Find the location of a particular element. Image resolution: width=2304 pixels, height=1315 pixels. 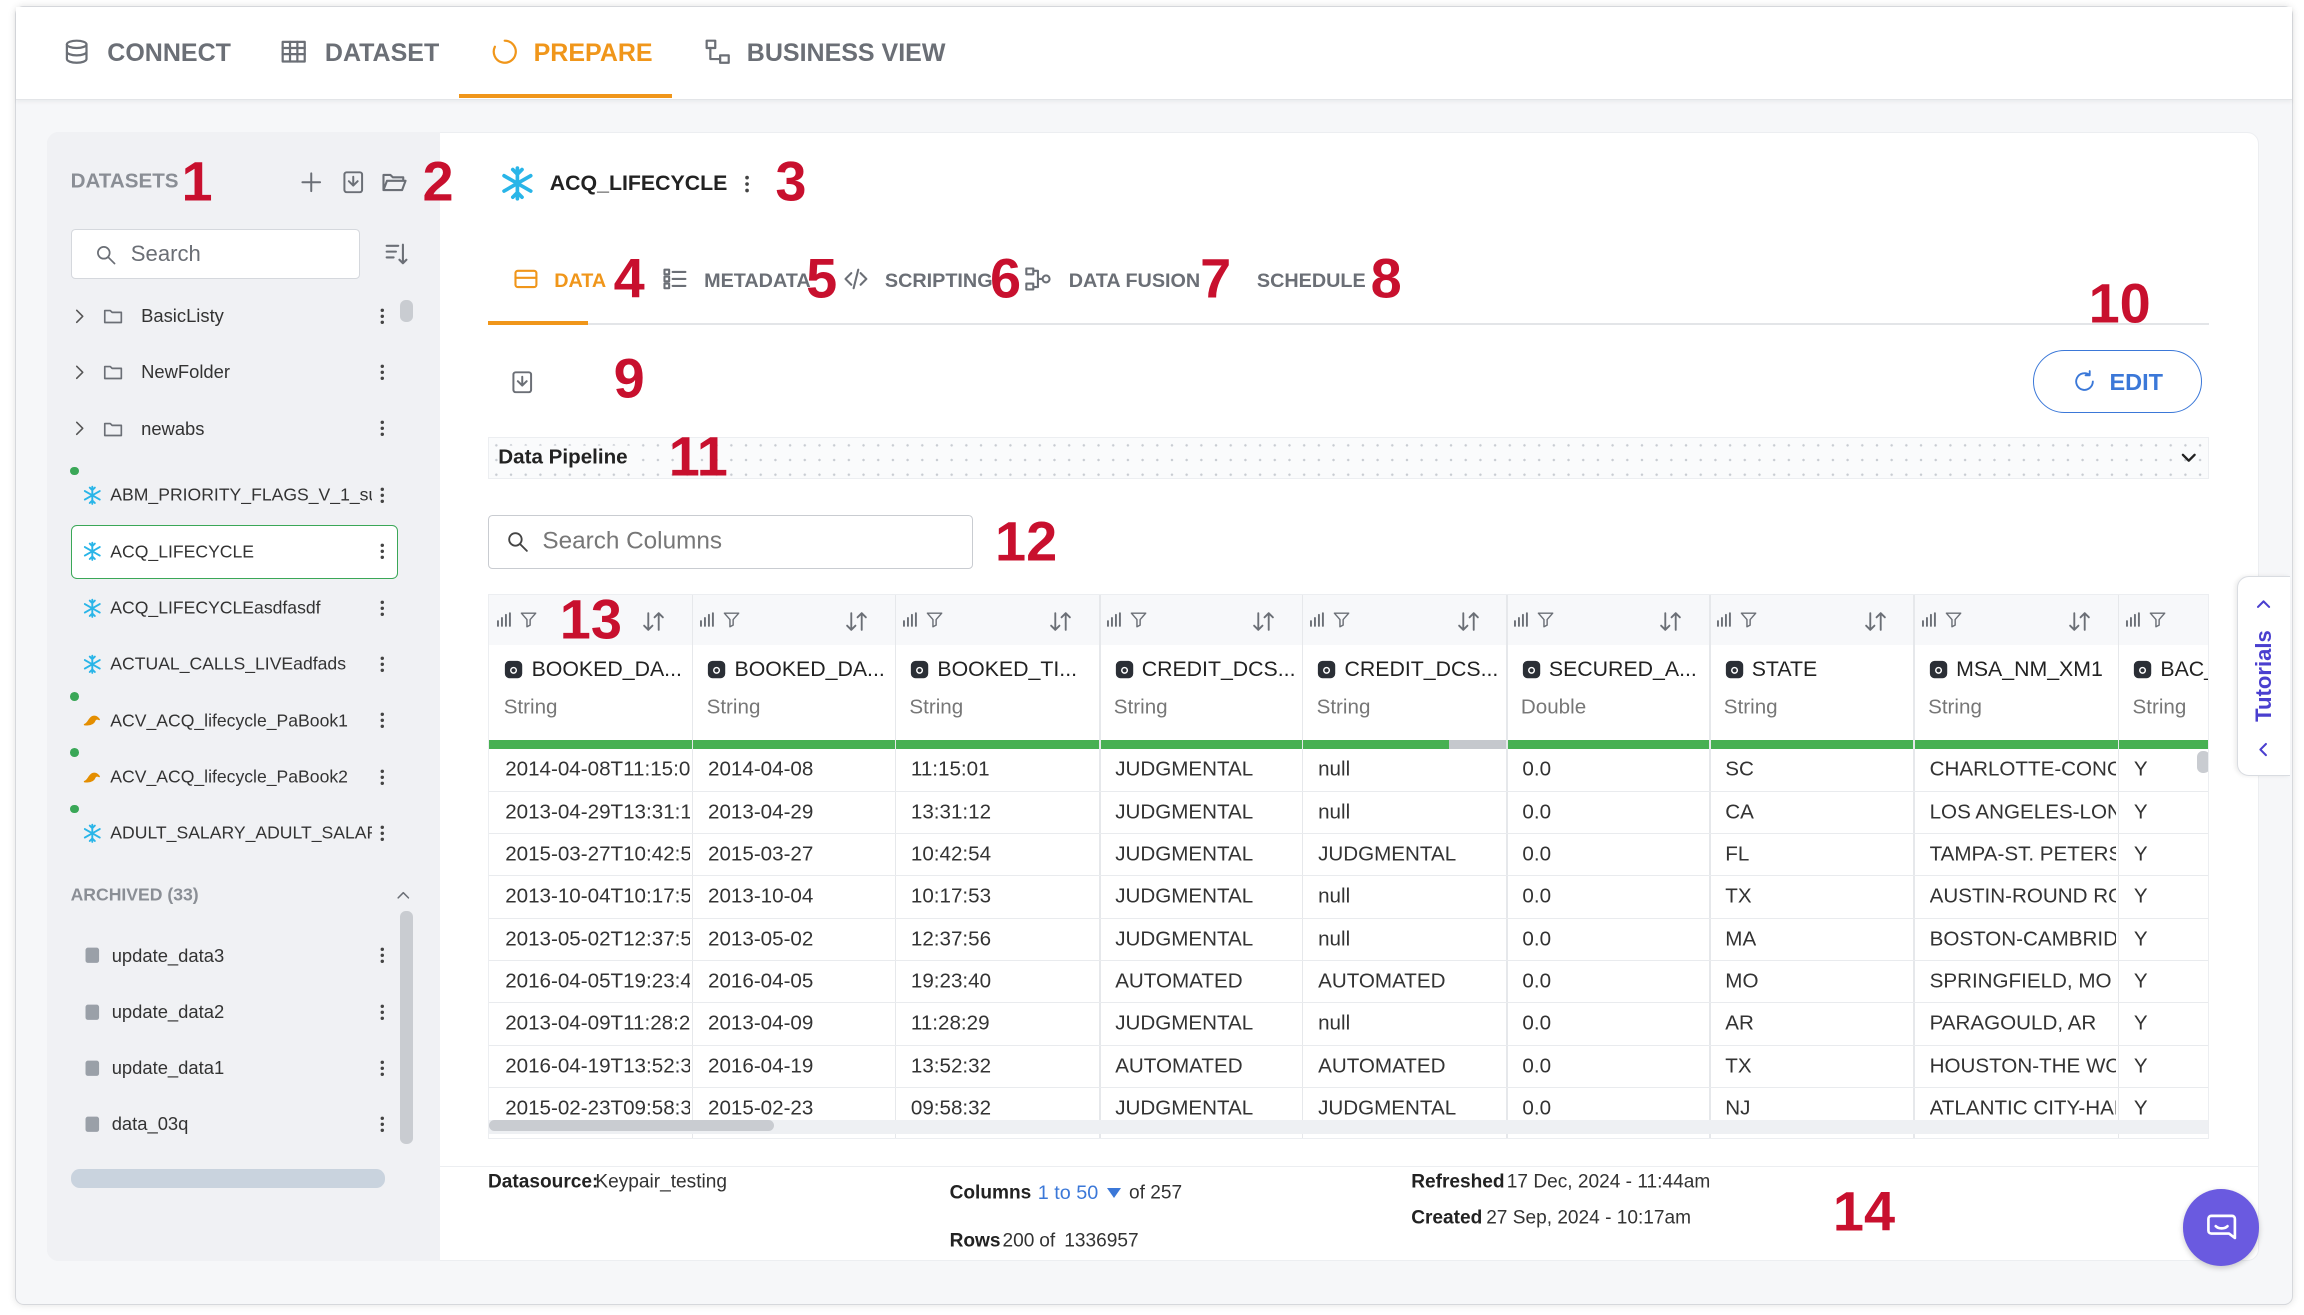

nav-tab: DATASET is located at coordinates (382, 52).